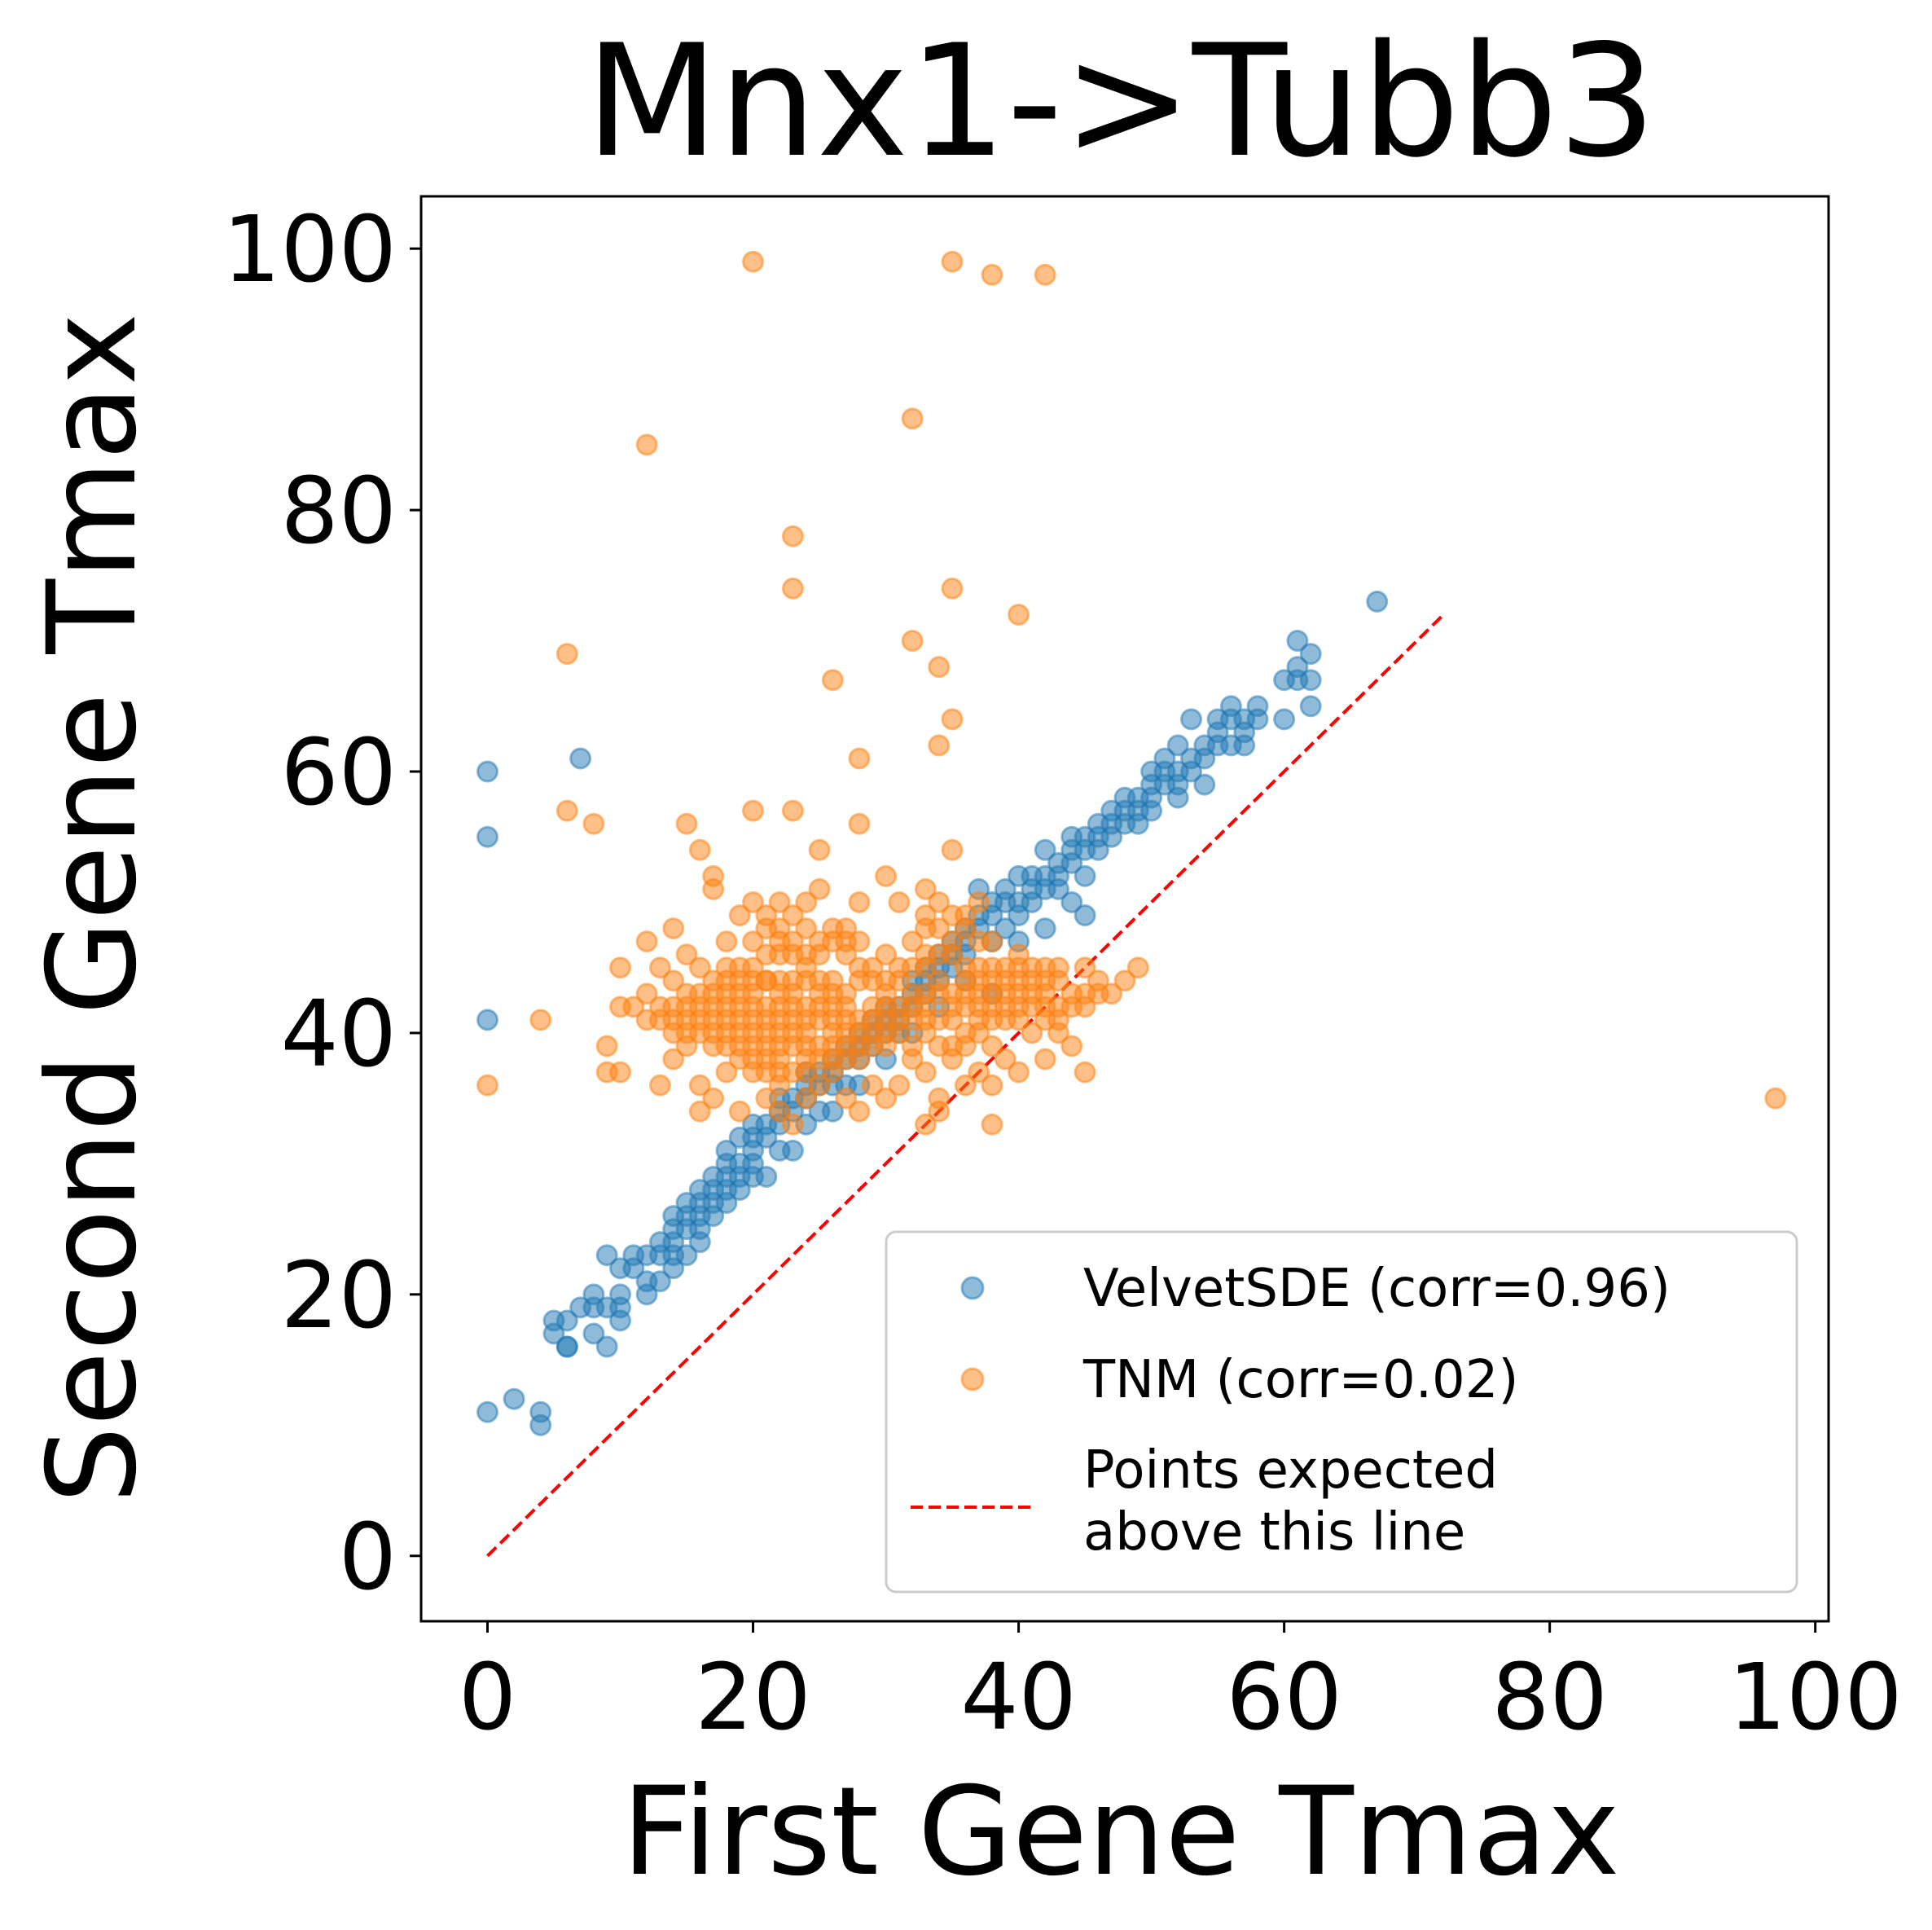 The image size is (1932, 1930). Describe the element at coordinates (973, 1379) in the screenshot. I see `legend-marker-tnm` at that location.